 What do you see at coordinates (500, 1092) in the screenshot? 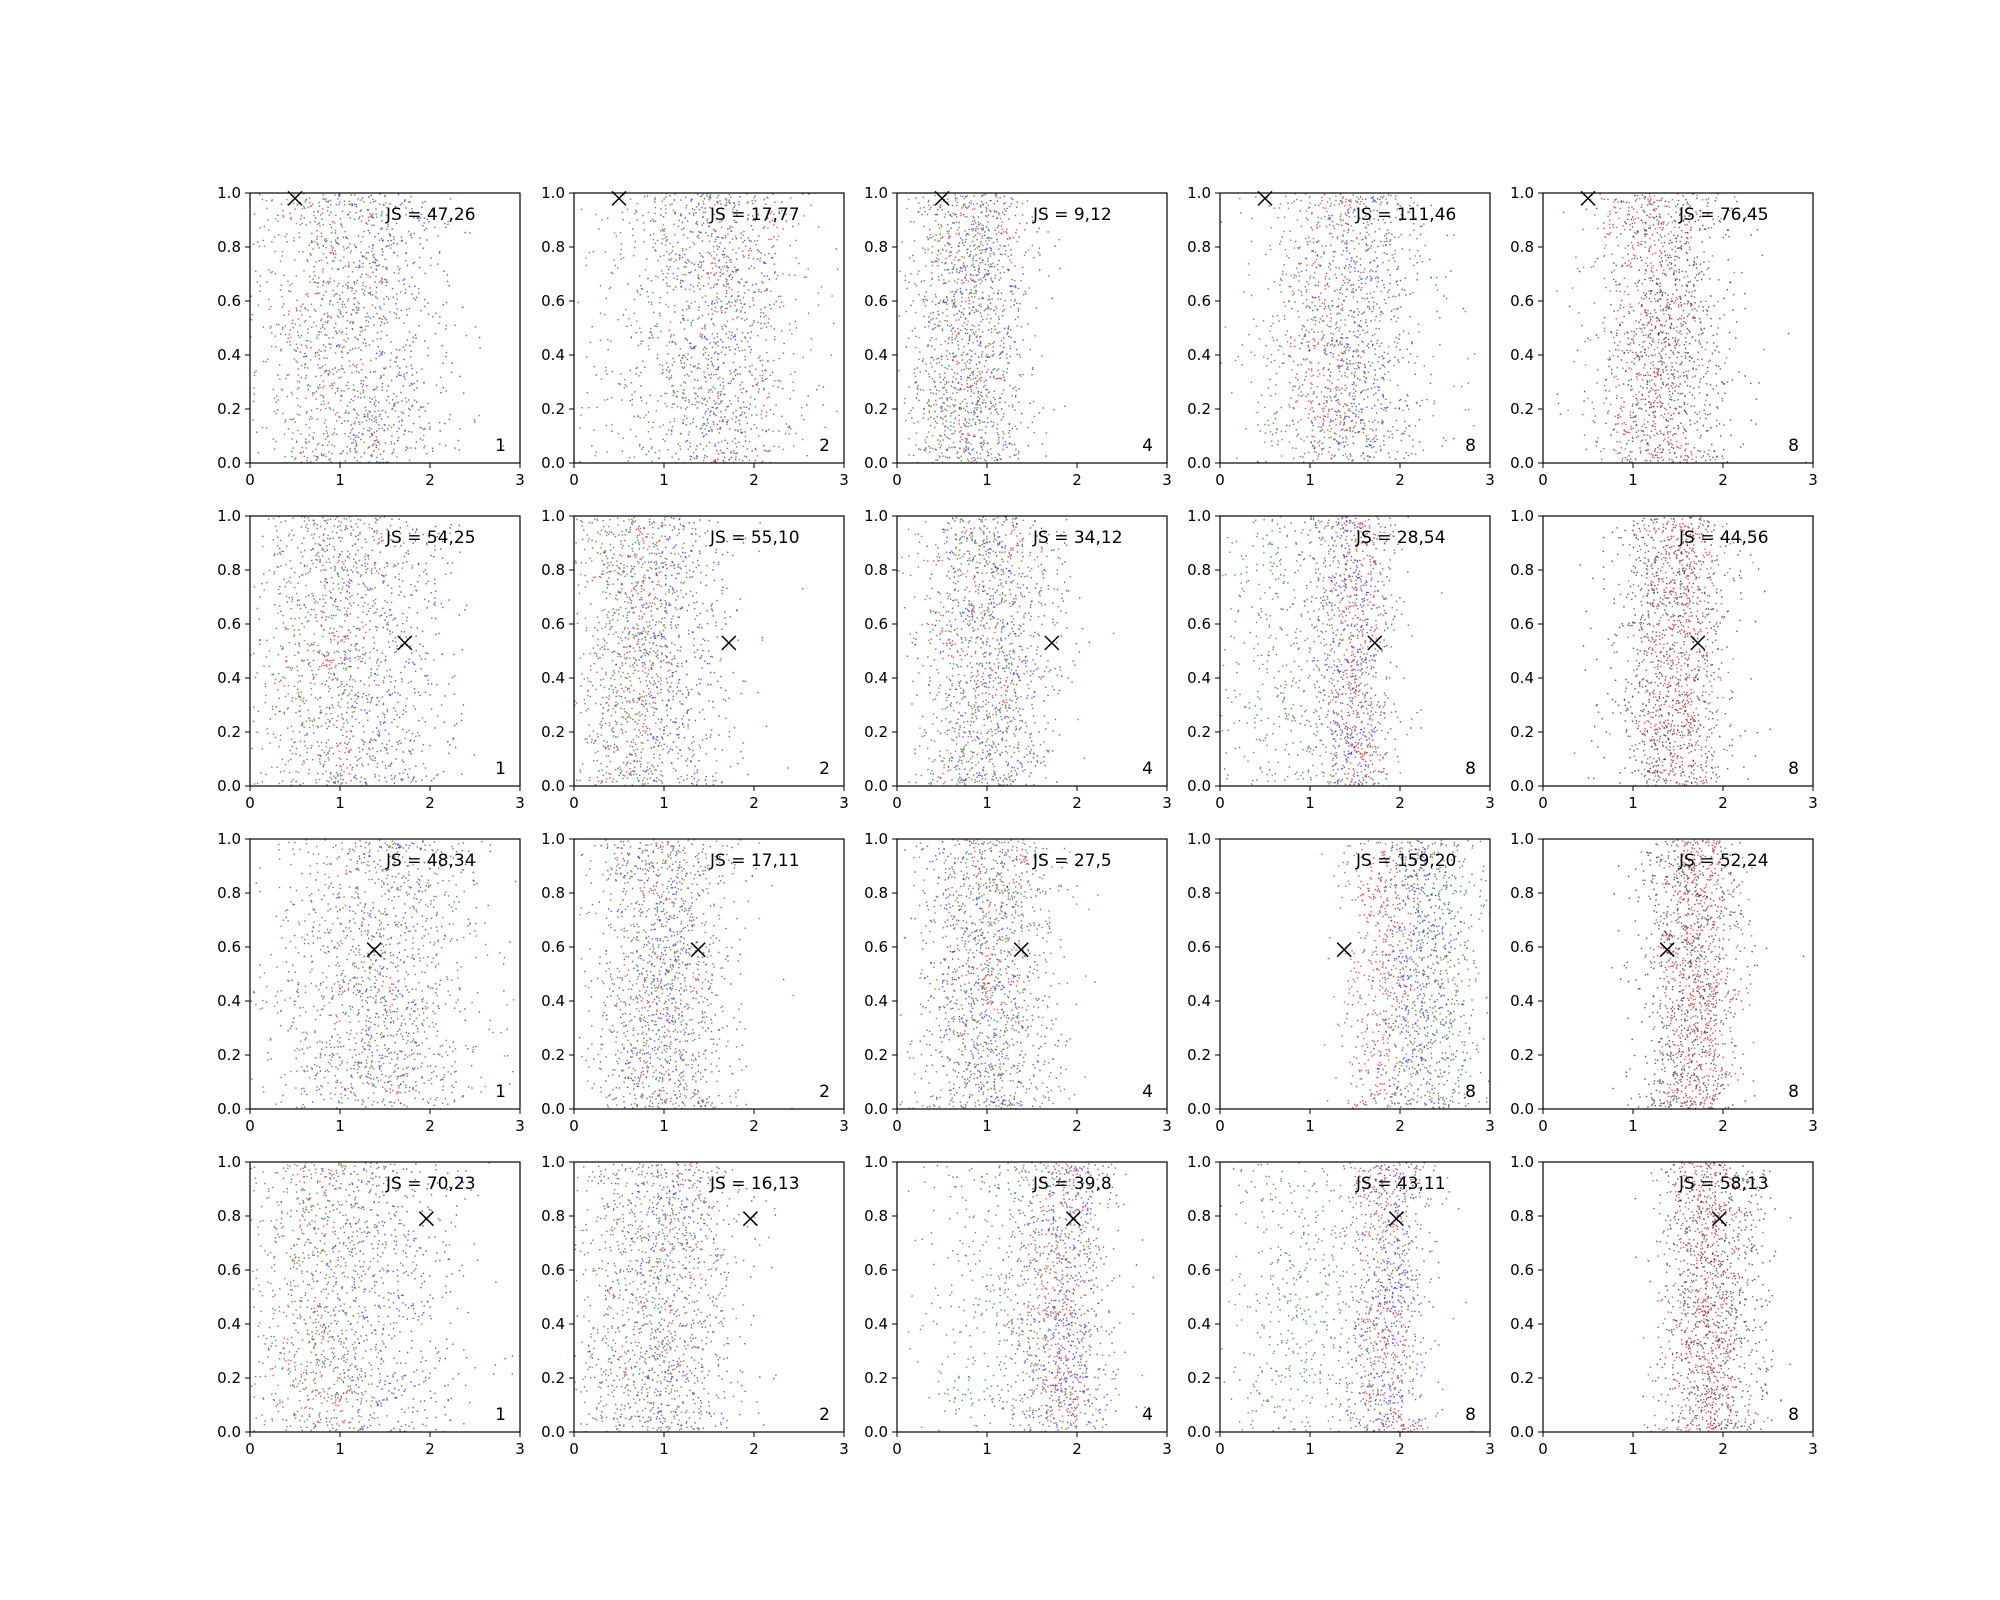
I see `corner-label: 1` at bounding box center [500, 1092].